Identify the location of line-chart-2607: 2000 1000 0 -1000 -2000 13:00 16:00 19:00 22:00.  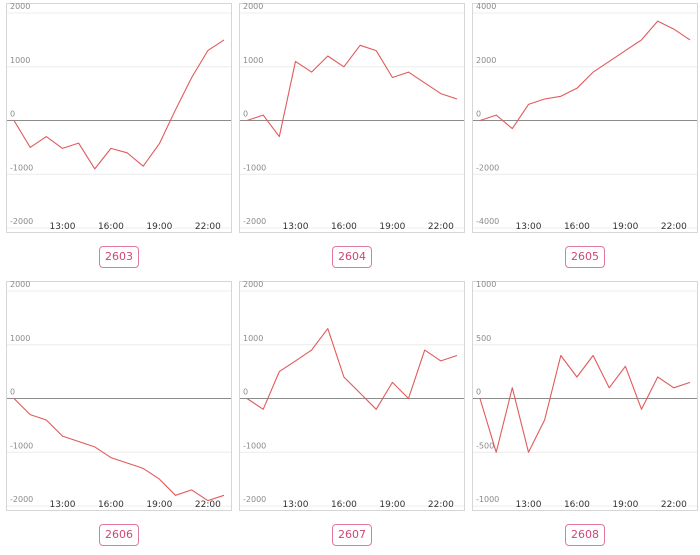
(352, 395).